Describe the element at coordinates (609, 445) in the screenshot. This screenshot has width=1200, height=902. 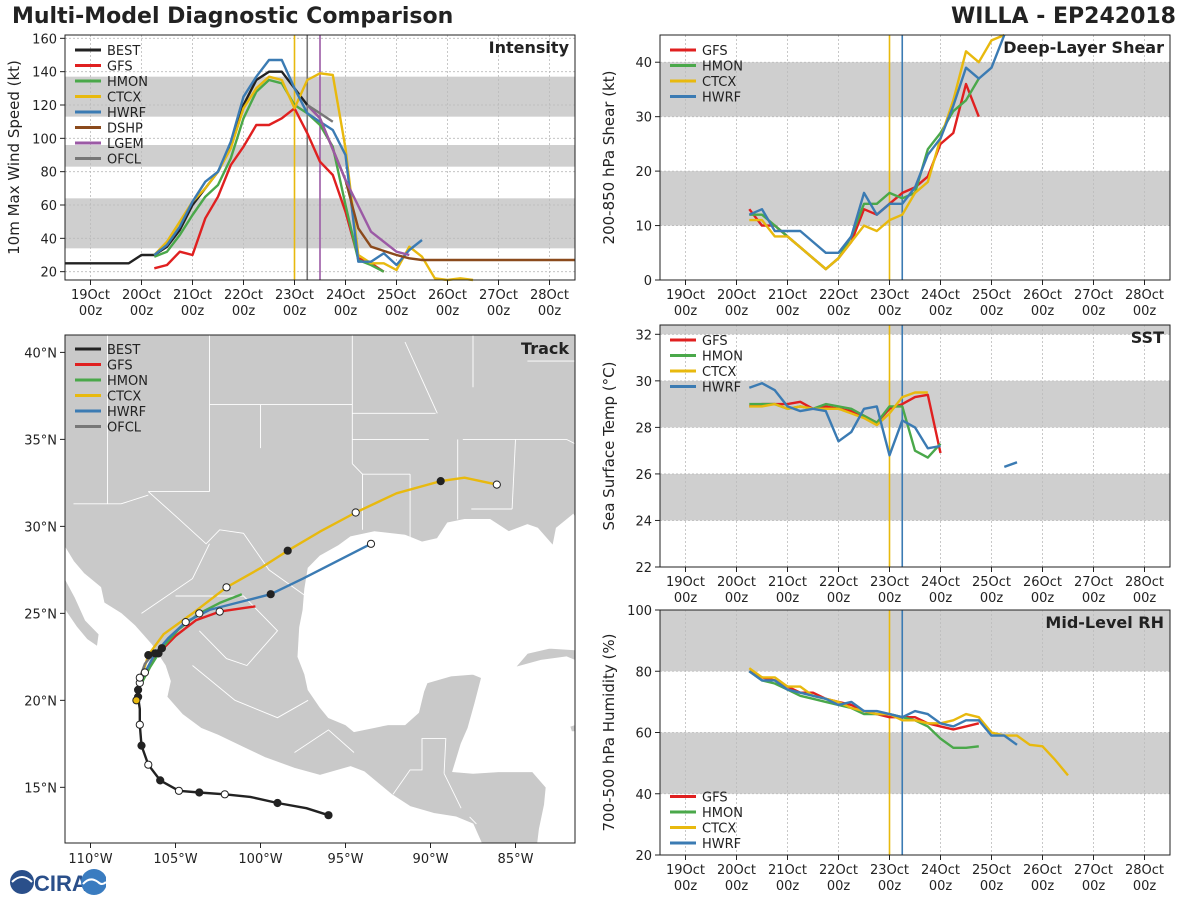
I see `y-axis-label: Sea Surface Temp (°C)` at that location.